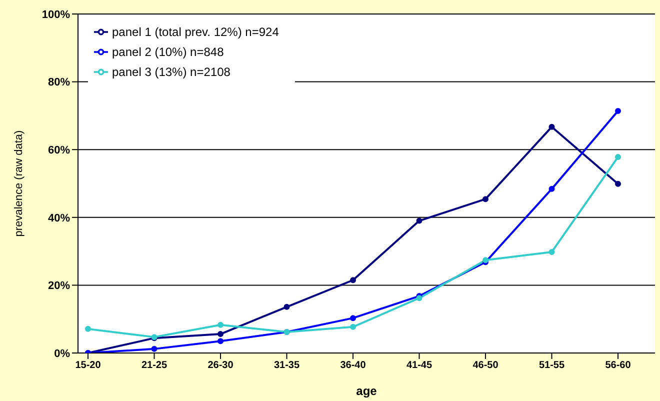 The image size is (660, 401). I want to click on x-tick-label: 46-50, so click(485, 366).